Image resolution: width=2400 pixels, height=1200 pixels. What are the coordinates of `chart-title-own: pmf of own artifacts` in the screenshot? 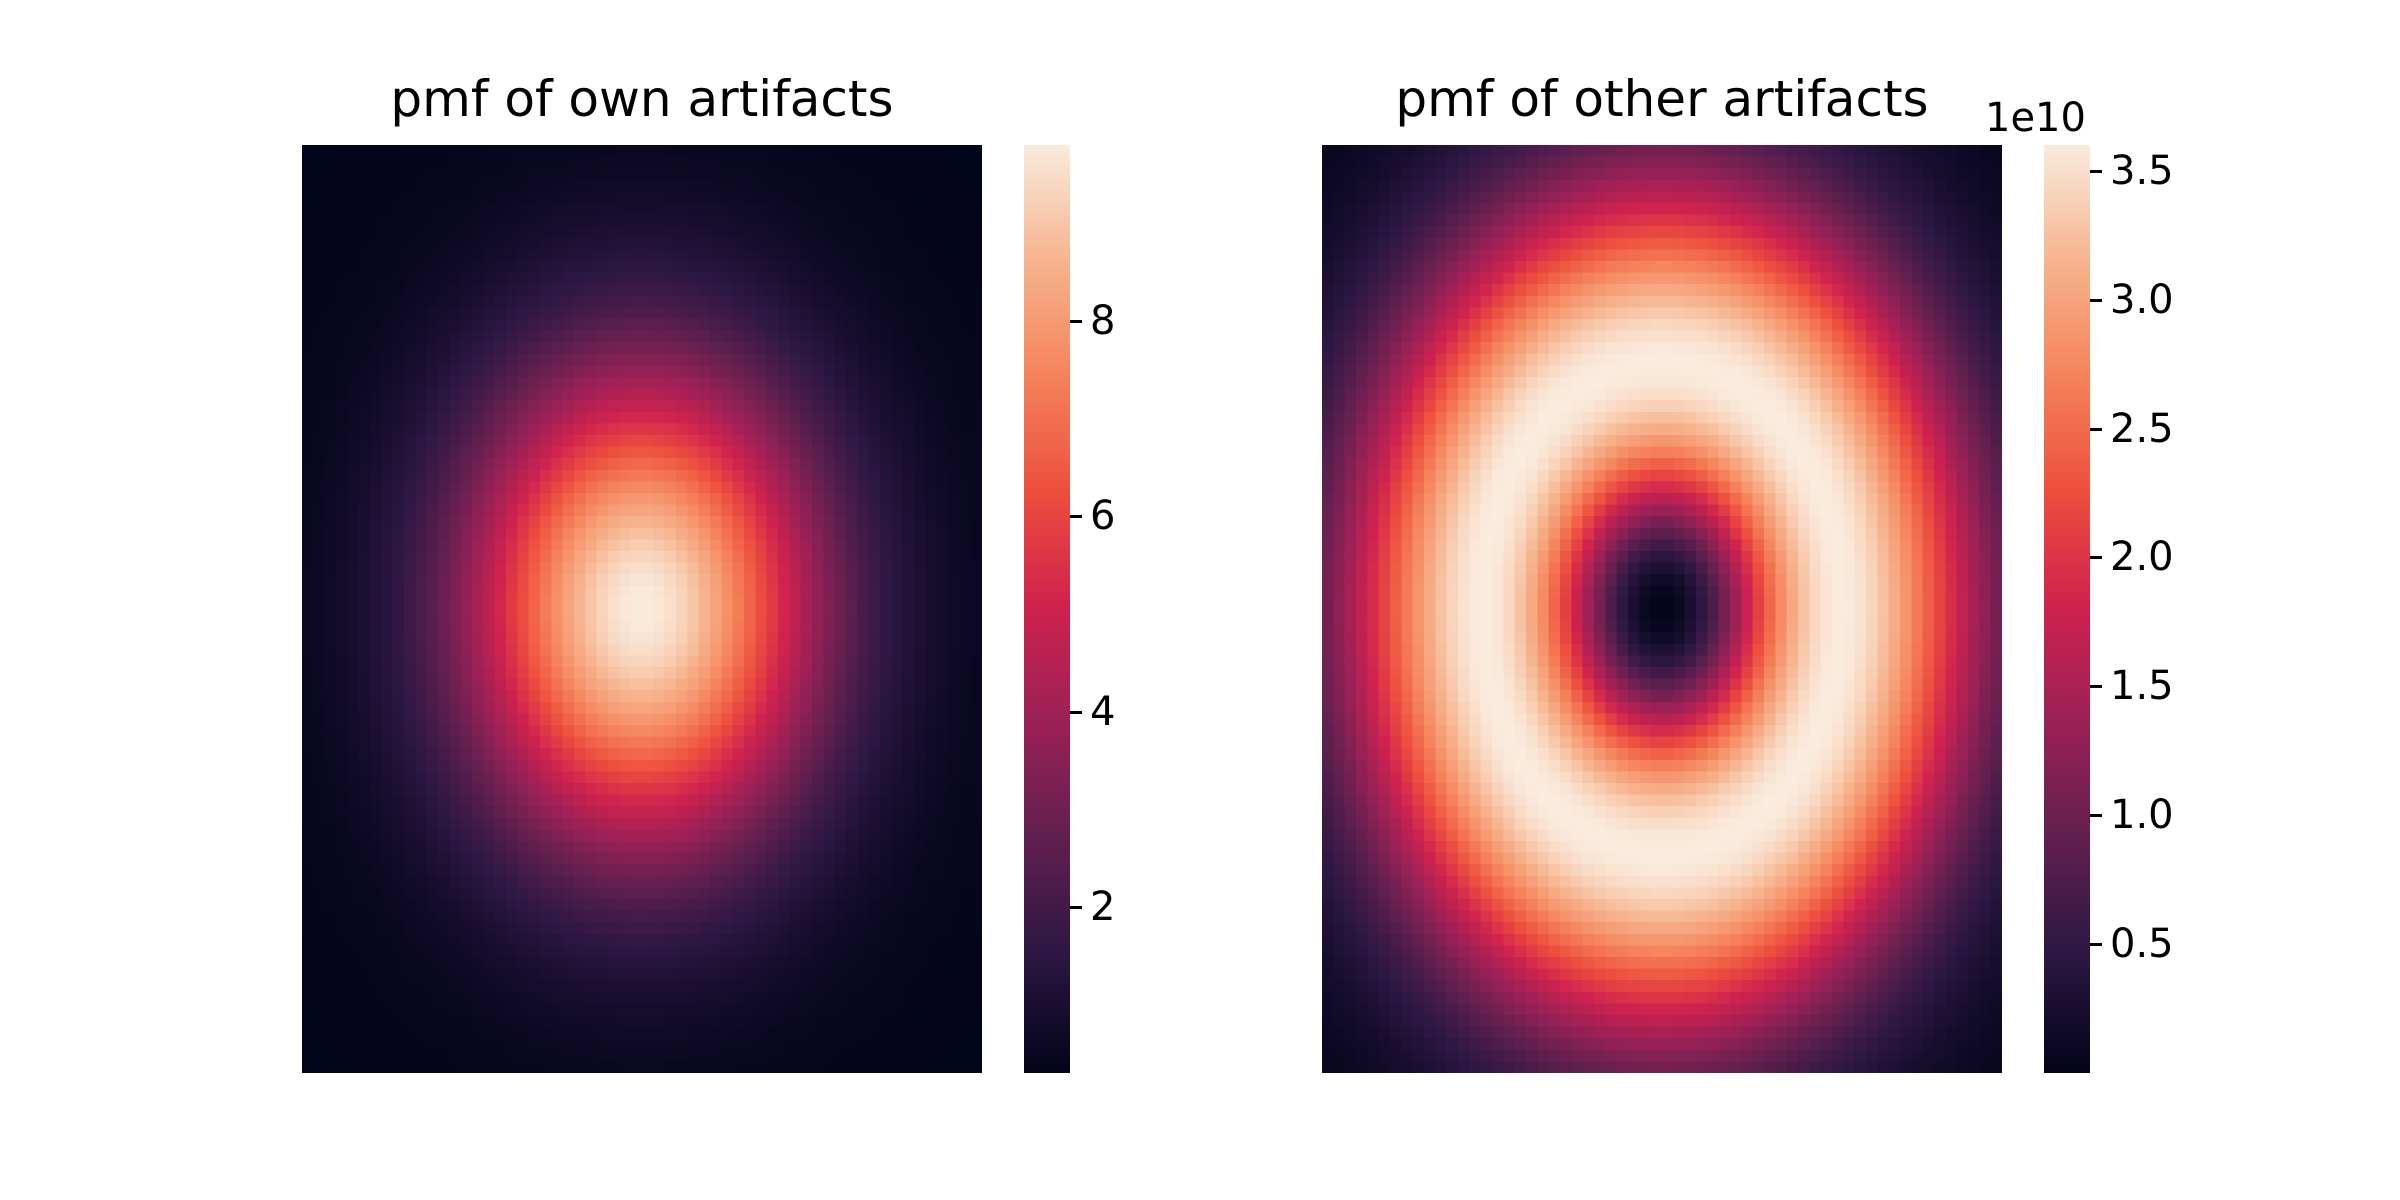 It's located at (642, 99).